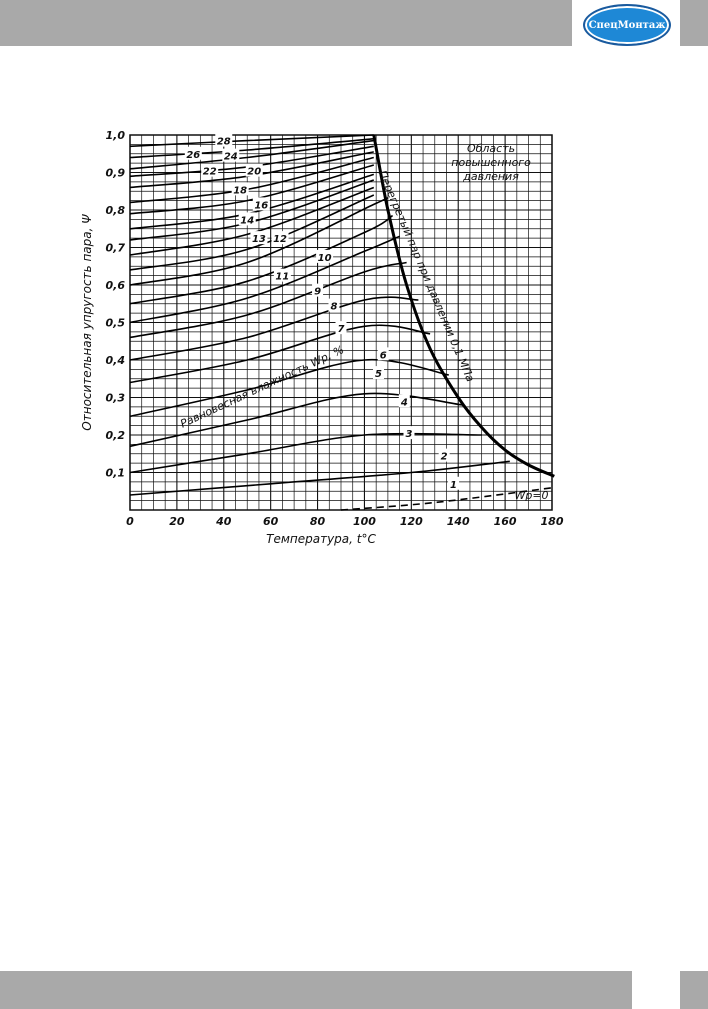 The width and height of the screenshot is (708, 1009). I want to click on y-tick-label: 0,7, so click(116, 248).